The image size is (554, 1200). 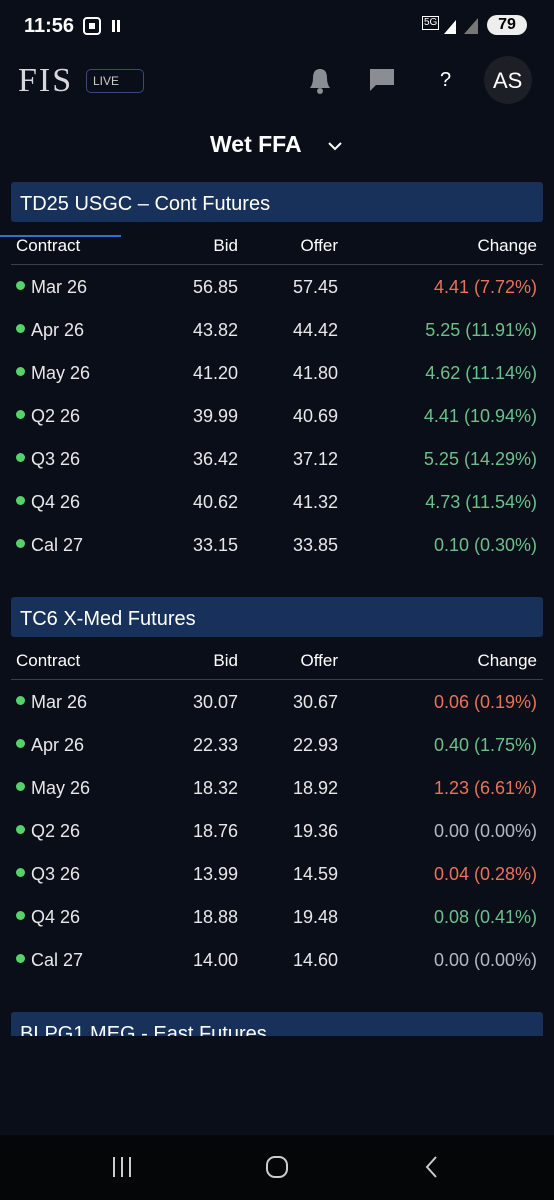 What do you see at coordinates (215, 287) in the screenshot?
I see `price-value: 56.85` at bounding box center [215, 287].